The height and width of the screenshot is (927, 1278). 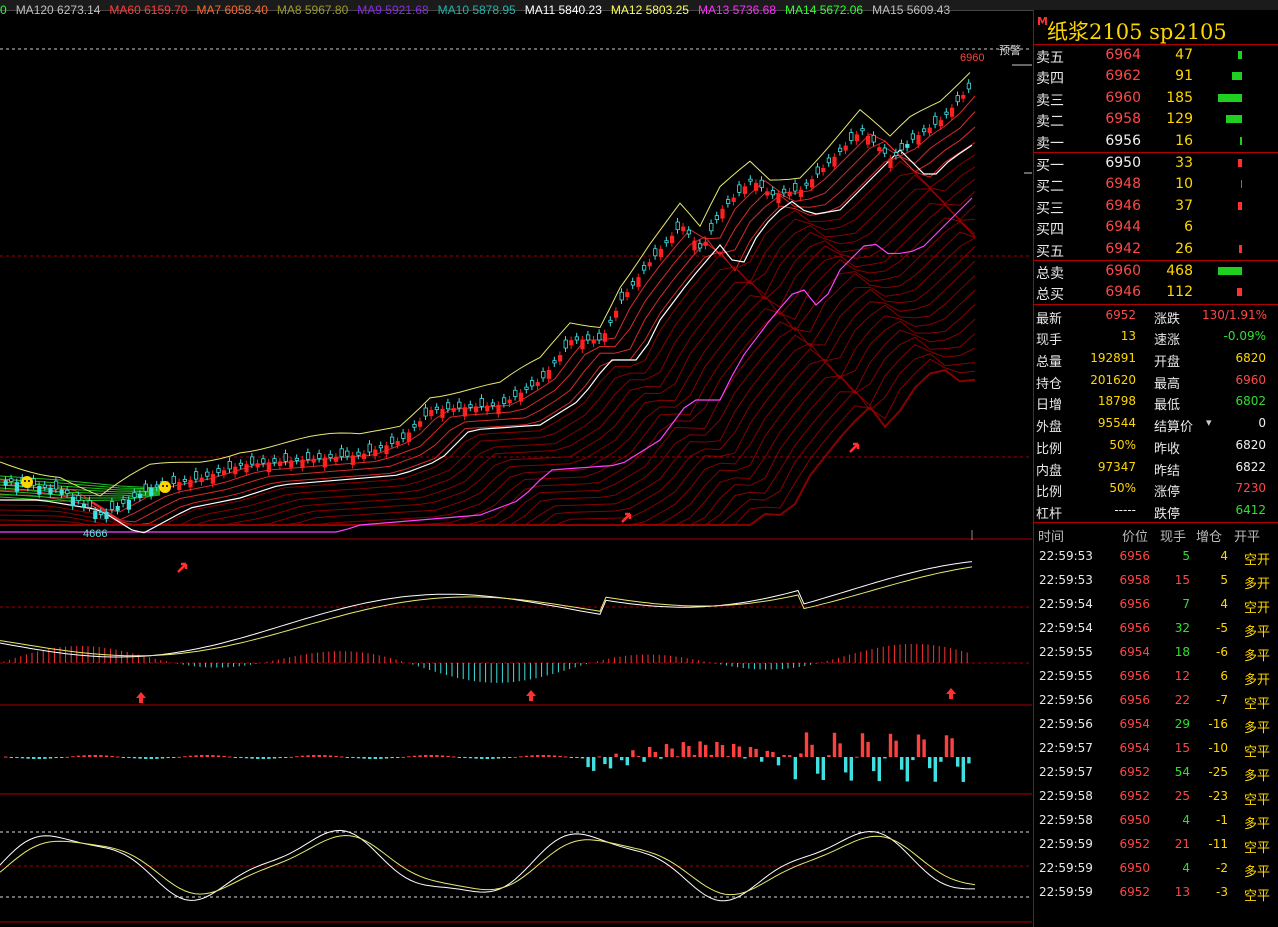 I want to click on tick-type: 多平, so click(x=1257, y=728).